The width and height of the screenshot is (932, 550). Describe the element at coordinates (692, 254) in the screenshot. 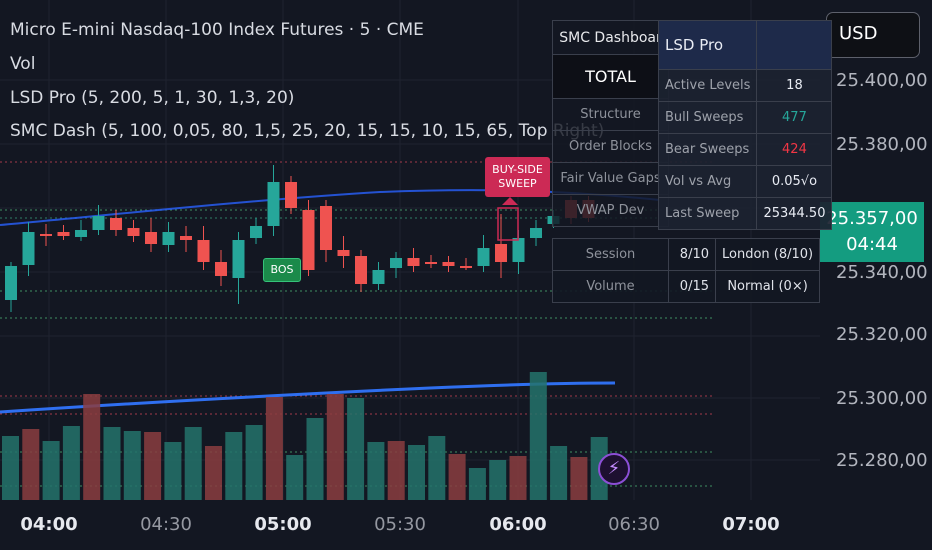

I see `smc-session-score: 8/10` at that location.